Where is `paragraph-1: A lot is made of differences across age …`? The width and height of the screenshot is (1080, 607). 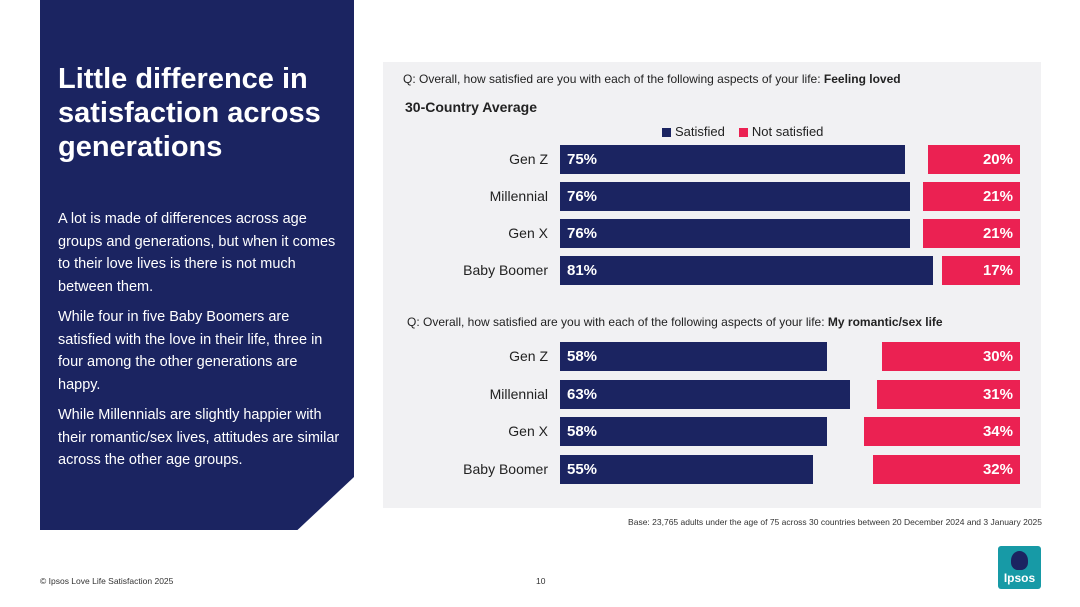 paragraph-1: A lot is made of differences across age … is located at coordinates (197, 253).